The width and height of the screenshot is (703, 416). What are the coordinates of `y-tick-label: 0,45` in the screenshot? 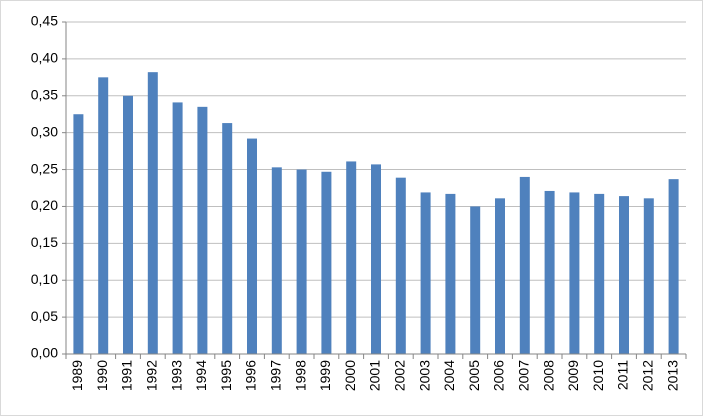 It's located at (44, 21).